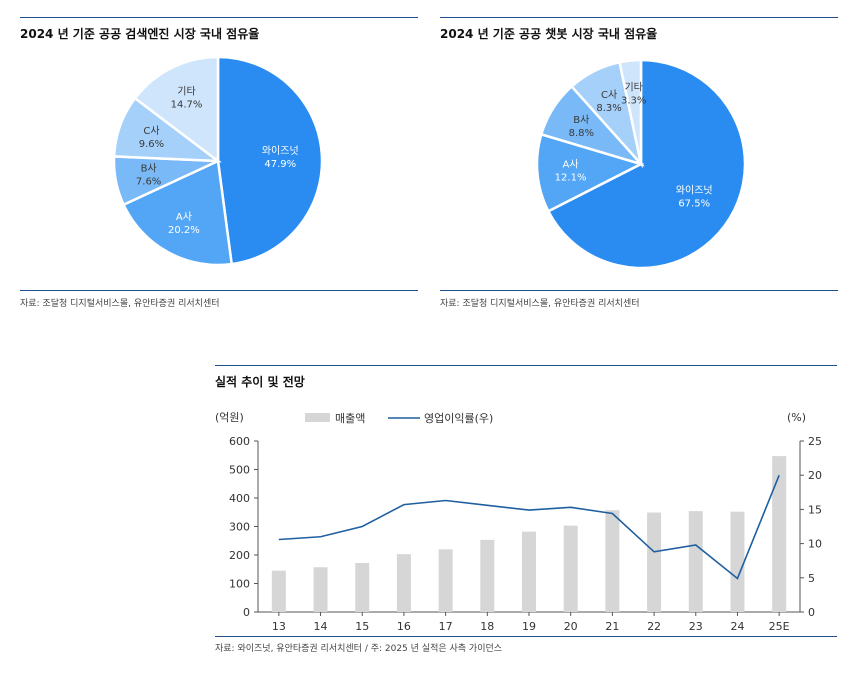 This screenshot has height=699, width=864. I want to click on chart-title: 실적 추이 및 전망, so click(260, 382).